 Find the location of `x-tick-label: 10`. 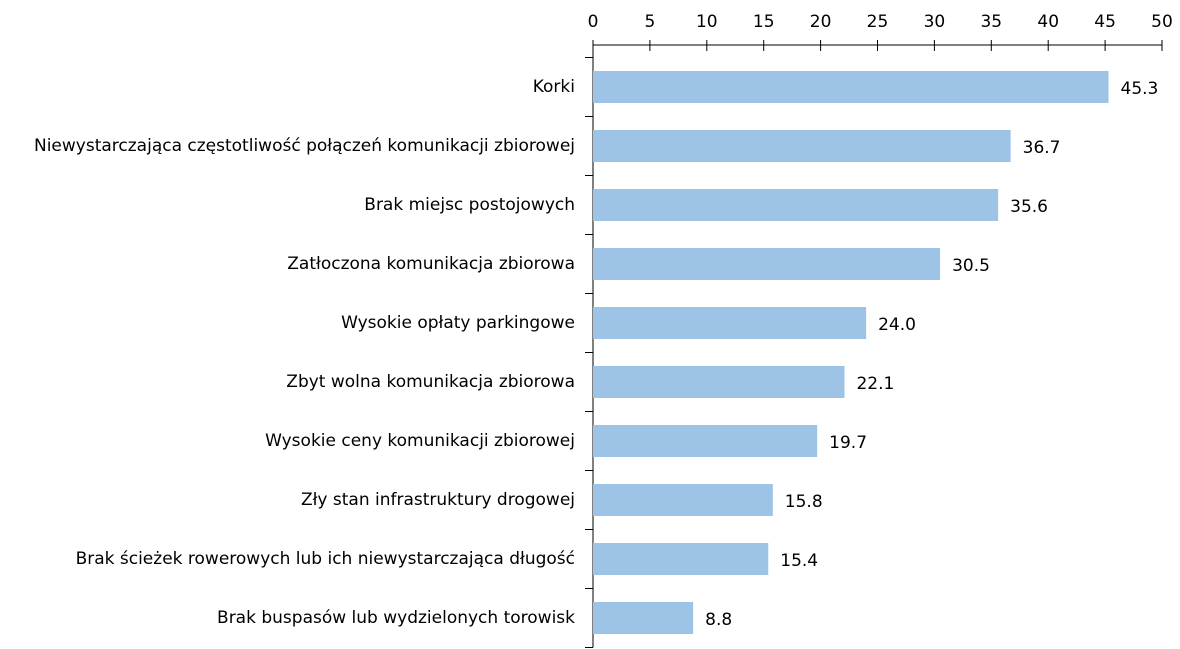

x-tick-label: 10 is located at coordinates (707, 22).